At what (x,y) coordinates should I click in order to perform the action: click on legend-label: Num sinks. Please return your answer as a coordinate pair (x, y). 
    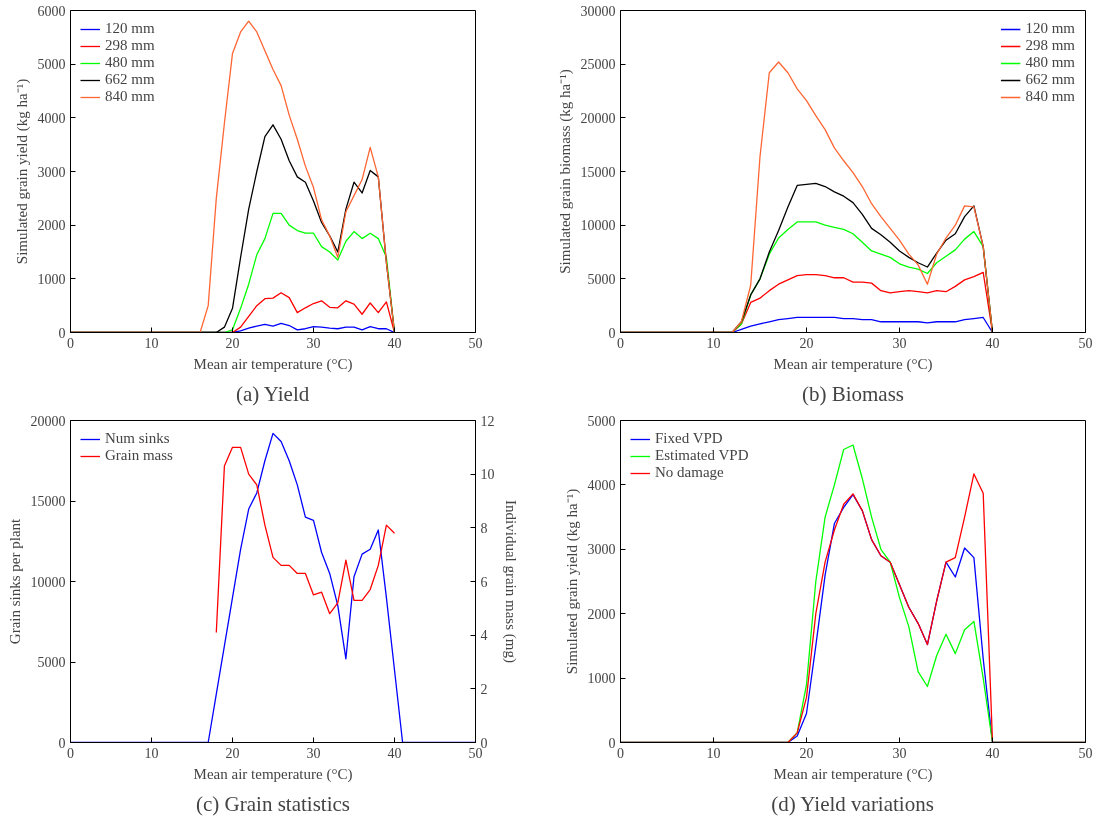
    Looking at the image, I should click on (137, 438).